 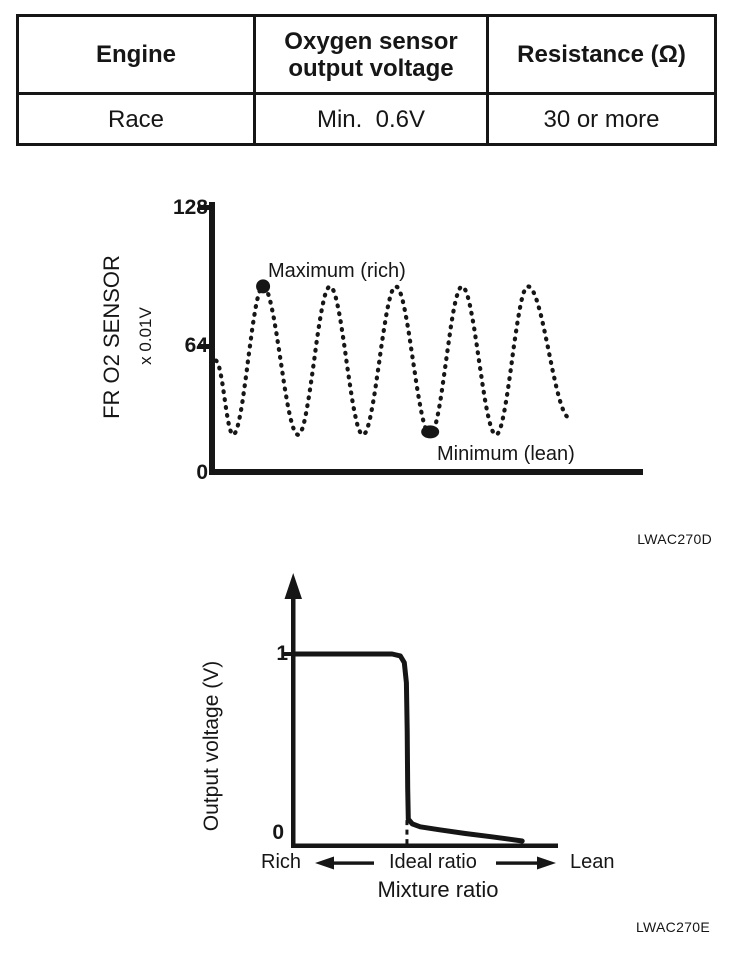 What do you see at coordinates (282, 653) in the screenshot?
I see `y-tick-label-1: 1` at bounding box center [282, 653].